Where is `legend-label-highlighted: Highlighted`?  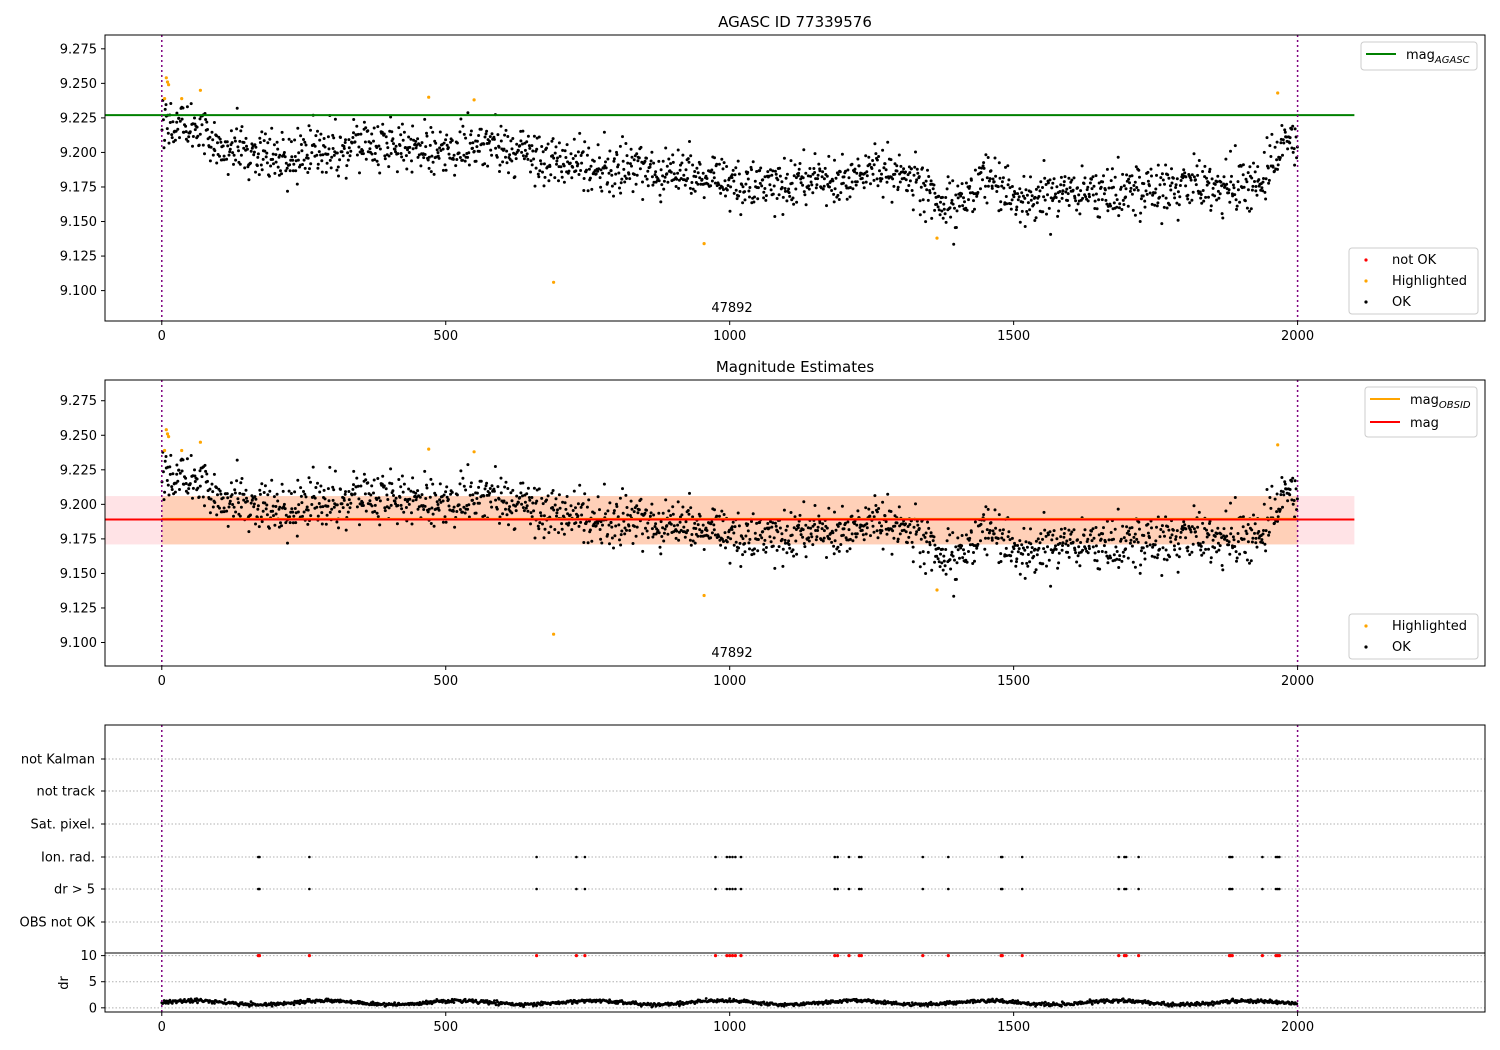
legend-label-highlighted: Highlighted is located at coordinates (1429, 626).